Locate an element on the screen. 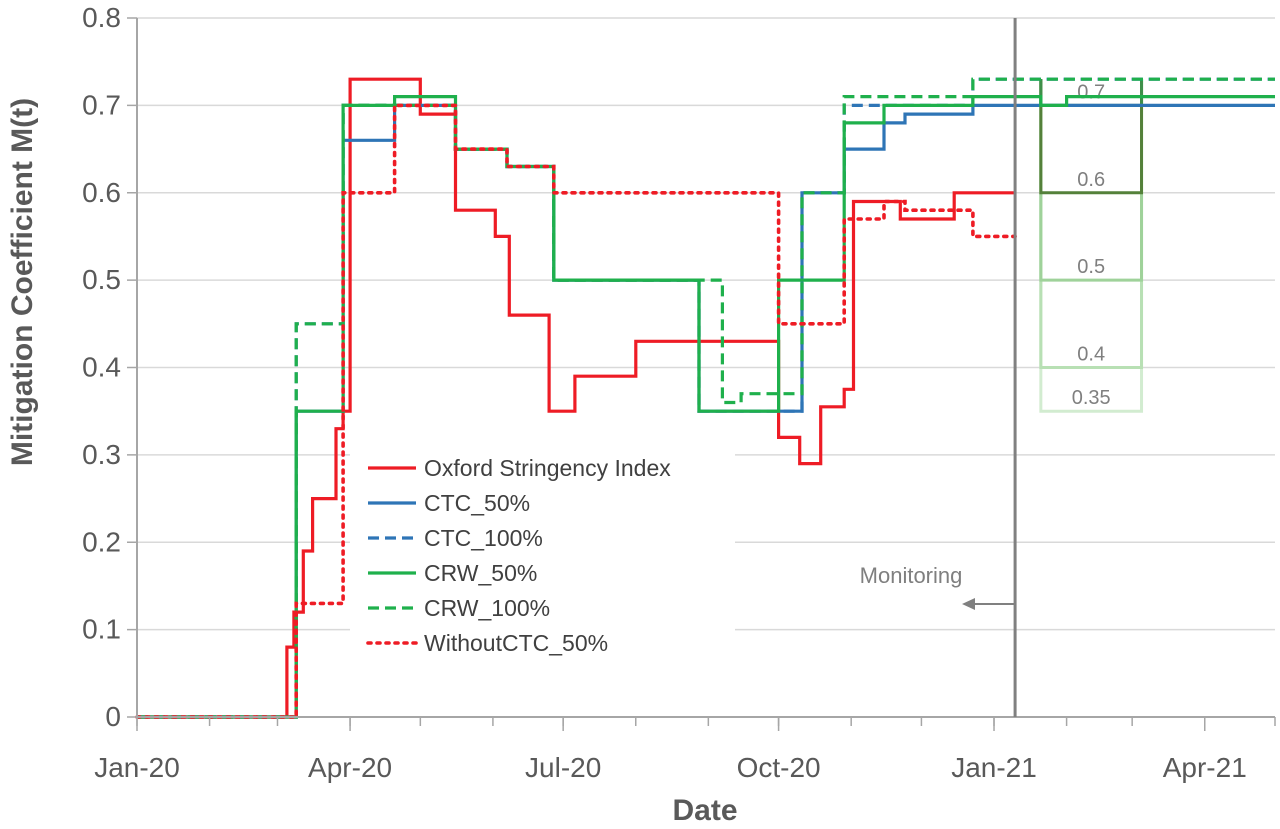  x-tick-label: Jan-20 is located at coordinates (137, 767).